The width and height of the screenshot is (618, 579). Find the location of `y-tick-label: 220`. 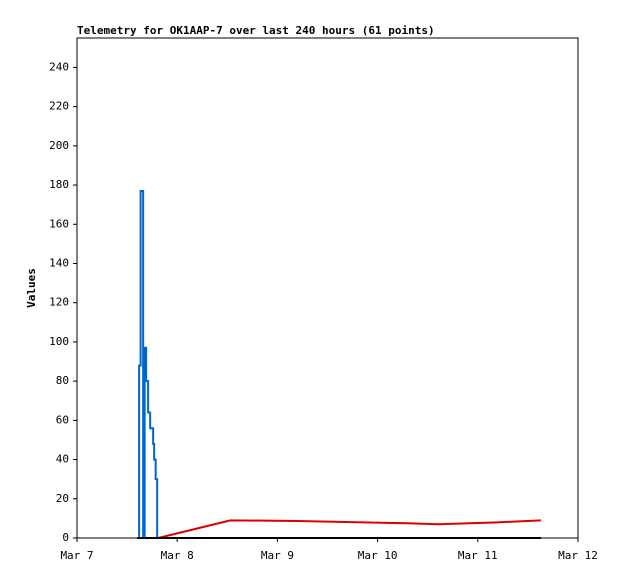

y-tick-label: 220 is located at coordinates (59, 106).